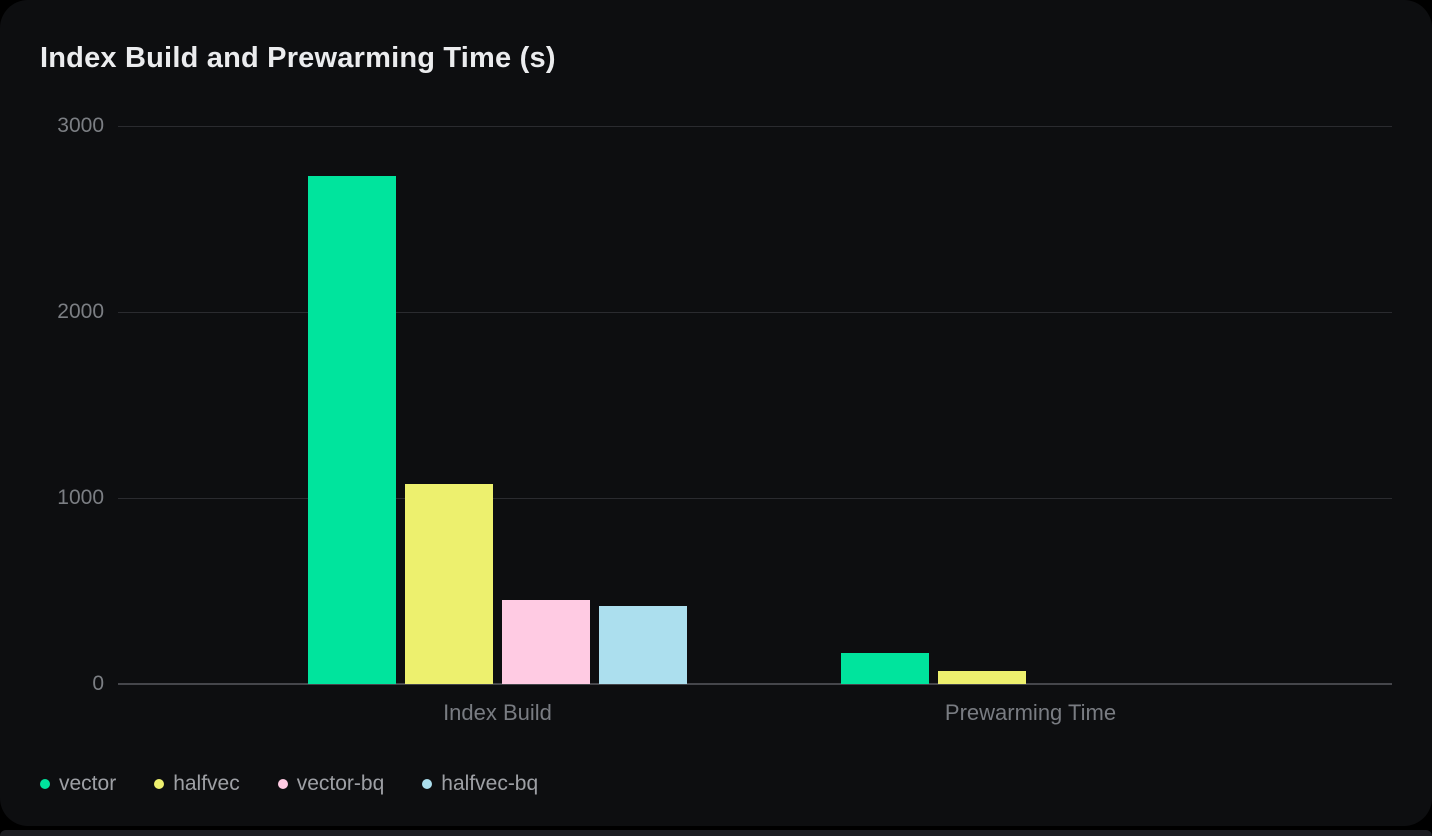  Describe the element at coordinates (80, 125) in the screenshot. I see `y-tick-label-3000: 3000` at that location.